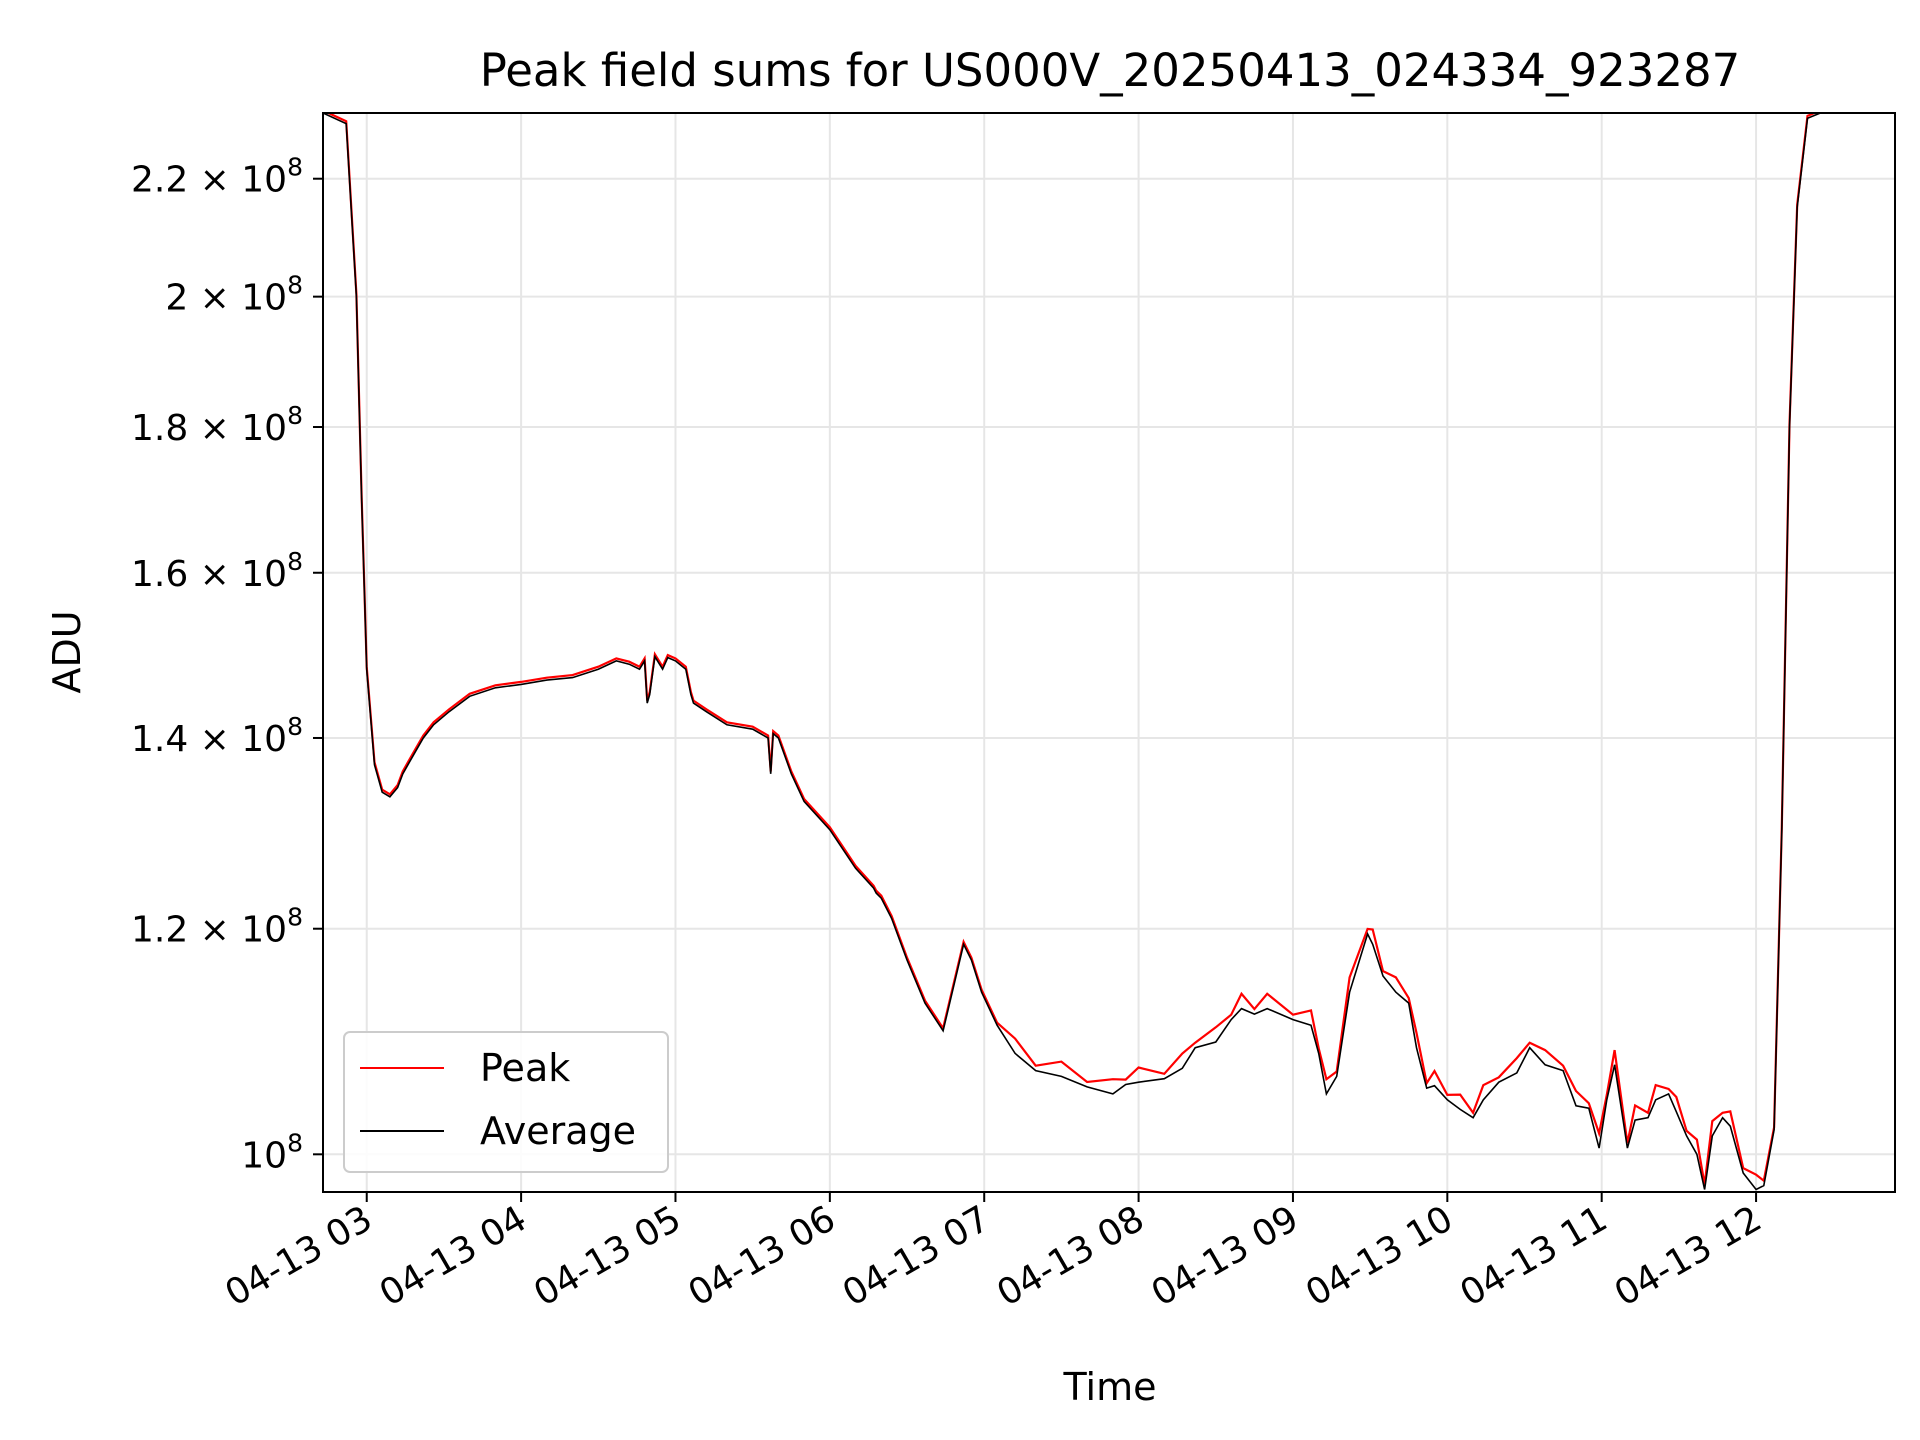 The width and height of the screenshot is (1920, 1440). What do you see at coordinates (1534, 1256) in the screenshot?
I see `x-tick-label: 04-13 11` at bounding box center [1534, 1256].